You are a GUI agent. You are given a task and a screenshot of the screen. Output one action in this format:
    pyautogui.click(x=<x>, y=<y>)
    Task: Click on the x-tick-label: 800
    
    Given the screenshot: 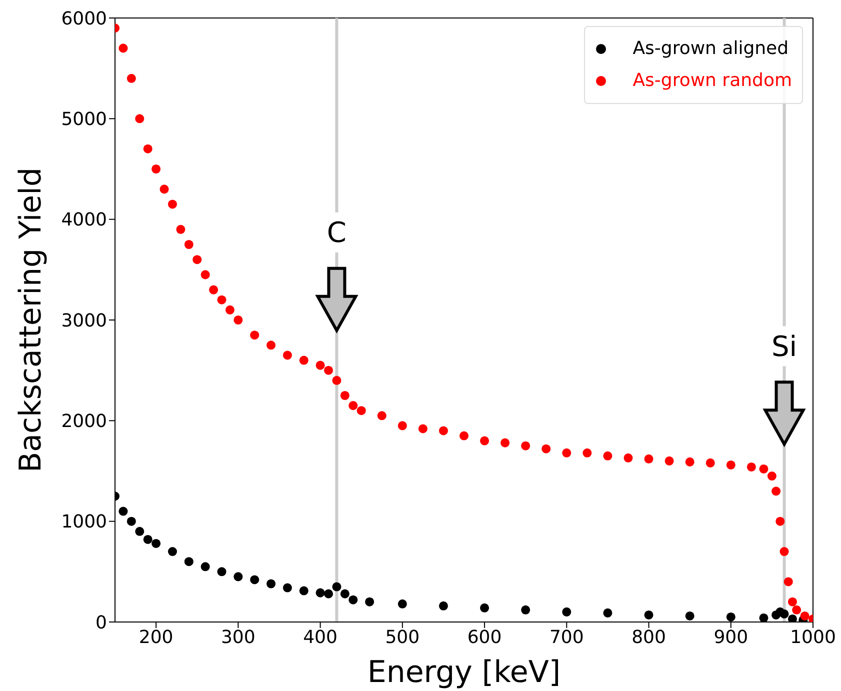 What is the action you would take?
    pyautogui.click(x=649, y=637)
    